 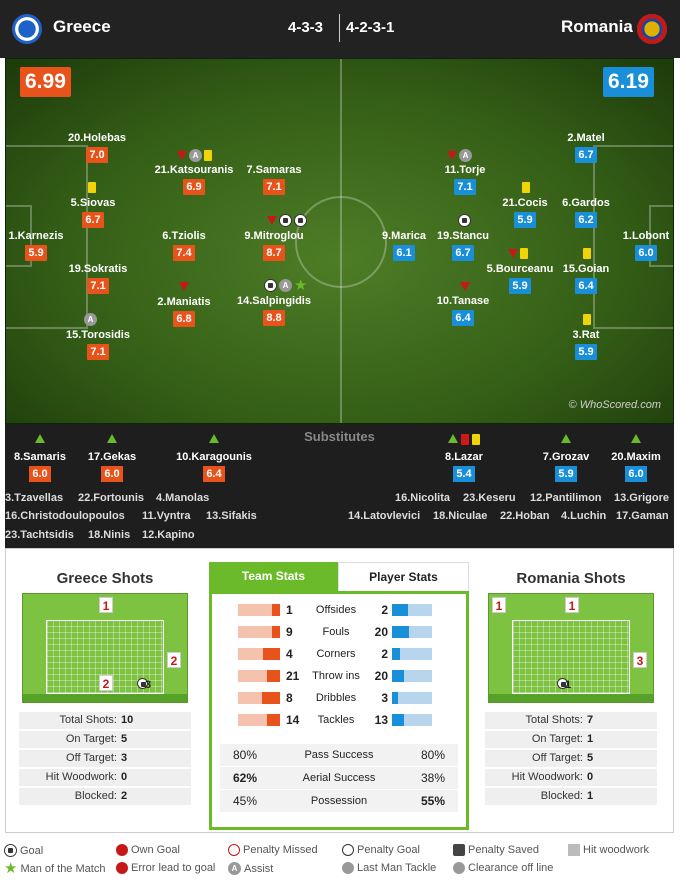 What do you see at coordinates (348, 850) in the screenshot?
I see `penalty-goal-icon` at bounding box center [348, 850].